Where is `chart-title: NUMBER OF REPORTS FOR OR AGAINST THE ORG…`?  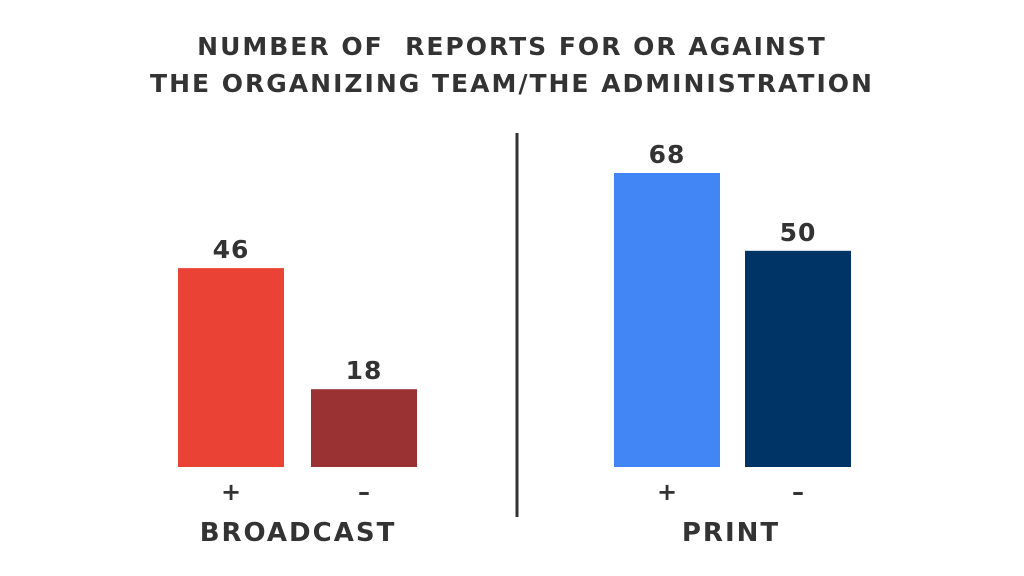
chart-title: NUMBER OF REPORTS FOR OR AGAINST THE ORG… is located at coordinates (512, 65).